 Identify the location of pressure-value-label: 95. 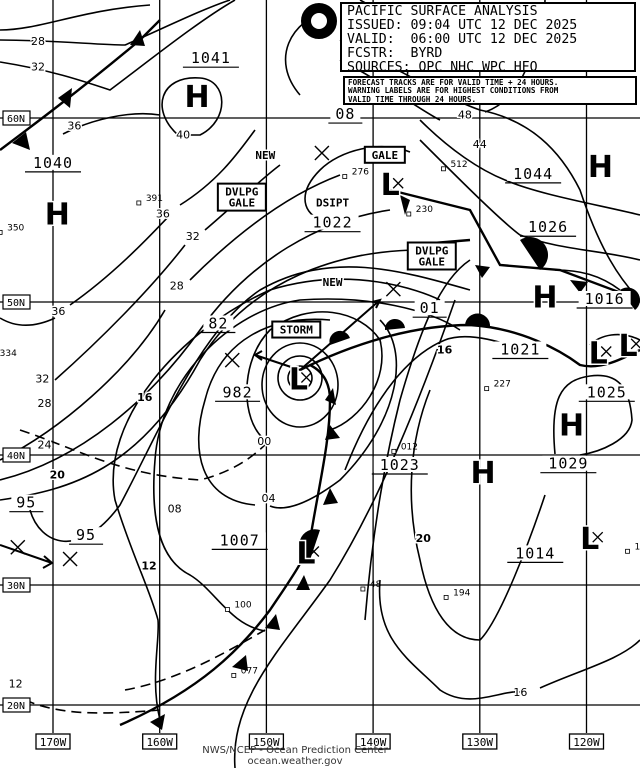
(86, 535).